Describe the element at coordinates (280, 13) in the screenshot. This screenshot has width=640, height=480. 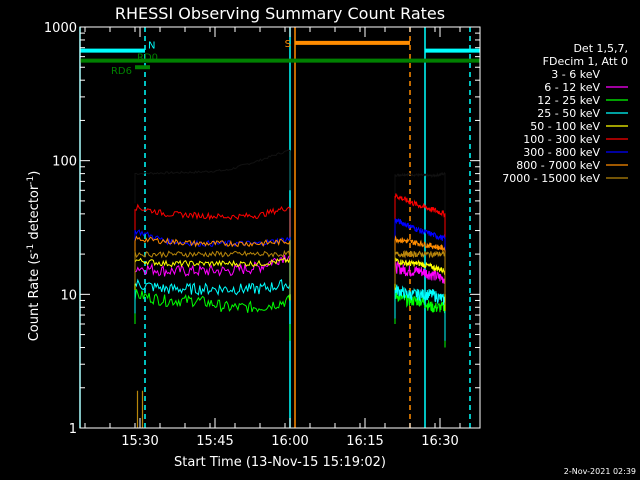
I see `chart-title: RHESSI Observing Summary Count Rates` at that location.